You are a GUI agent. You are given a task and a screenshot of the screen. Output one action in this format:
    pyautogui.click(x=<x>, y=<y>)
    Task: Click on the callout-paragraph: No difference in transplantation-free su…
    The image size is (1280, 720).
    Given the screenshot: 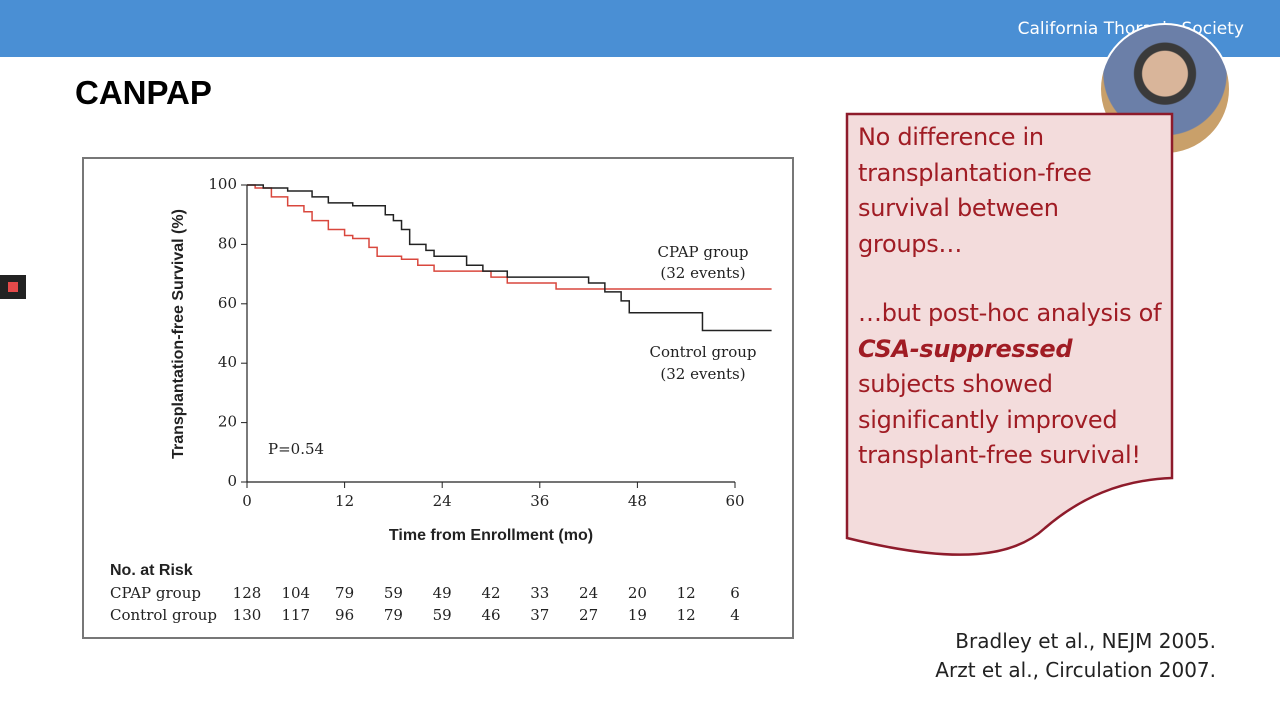 What is the action you would take?
    pyautogui.click(x=1013, y=191)
    